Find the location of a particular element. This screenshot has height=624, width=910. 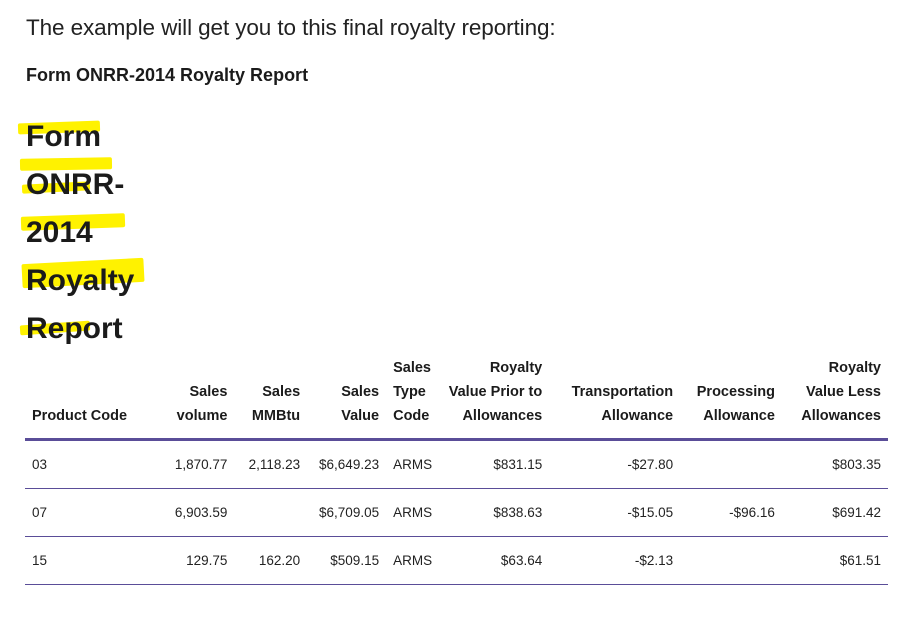

cell-royalty-value-prior: $63.64 is located at coordinates (495, 560).